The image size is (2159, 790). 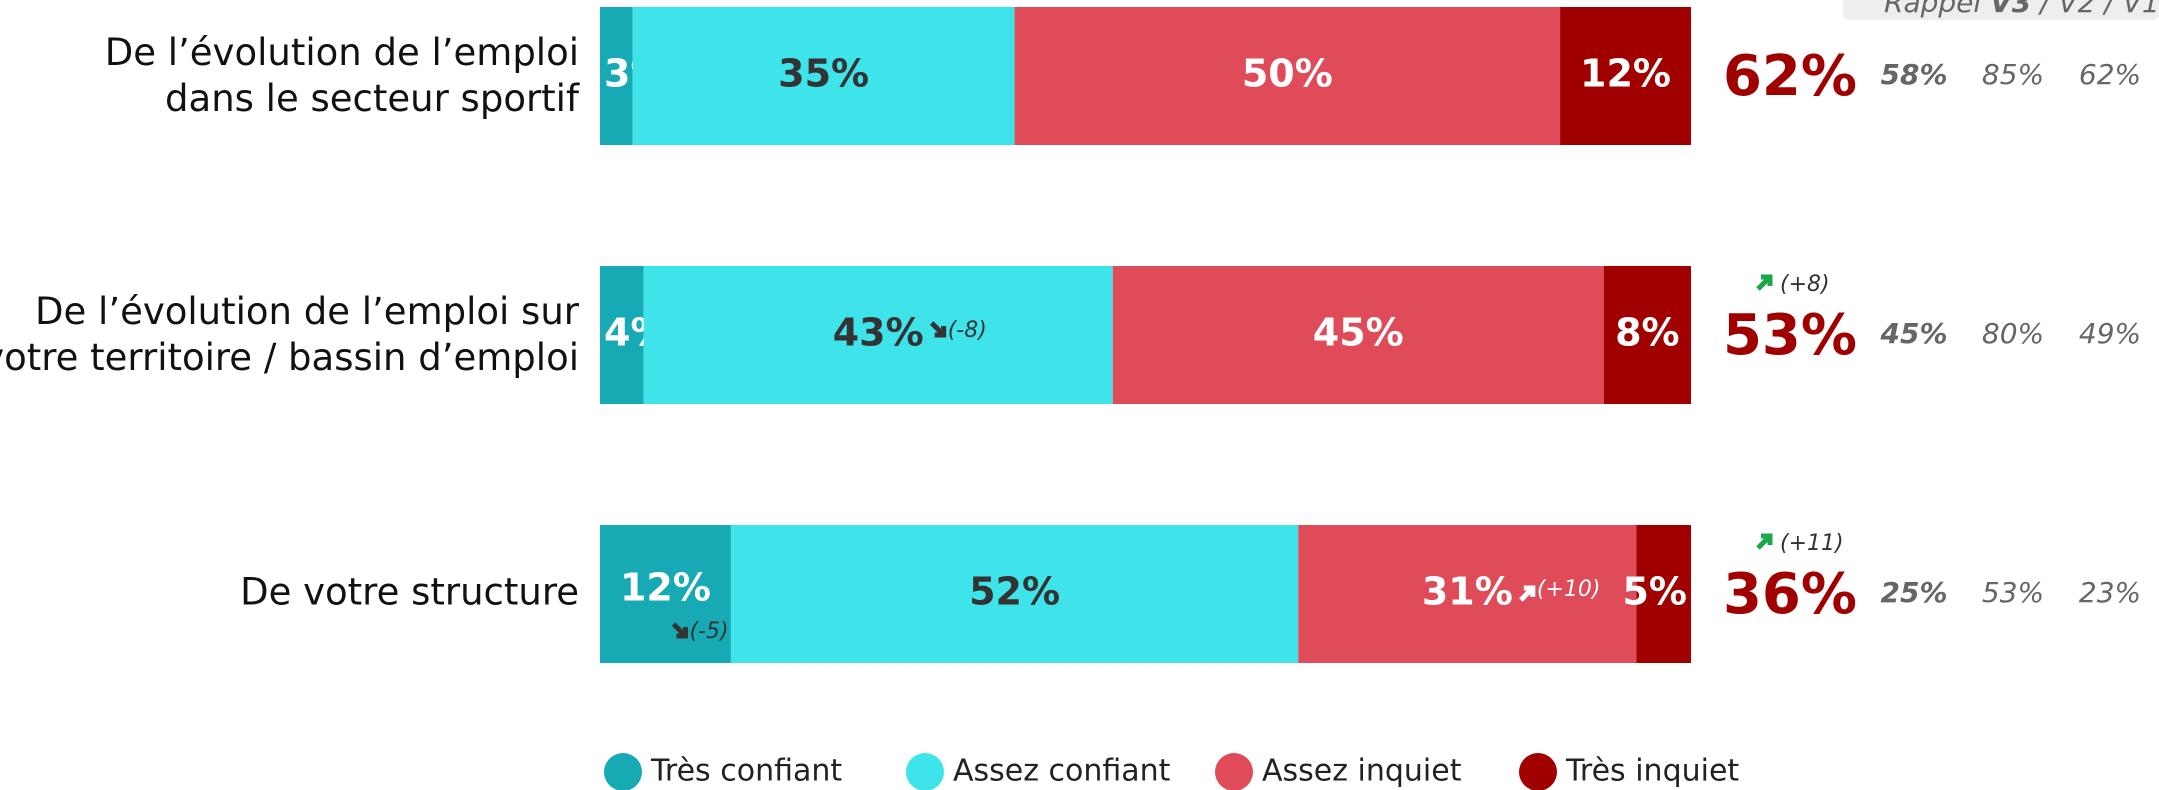 What do you see at coordinates (2076, 9) in the screenshot?
I see `recall-column: V2` at bounding box center [2076, 9].